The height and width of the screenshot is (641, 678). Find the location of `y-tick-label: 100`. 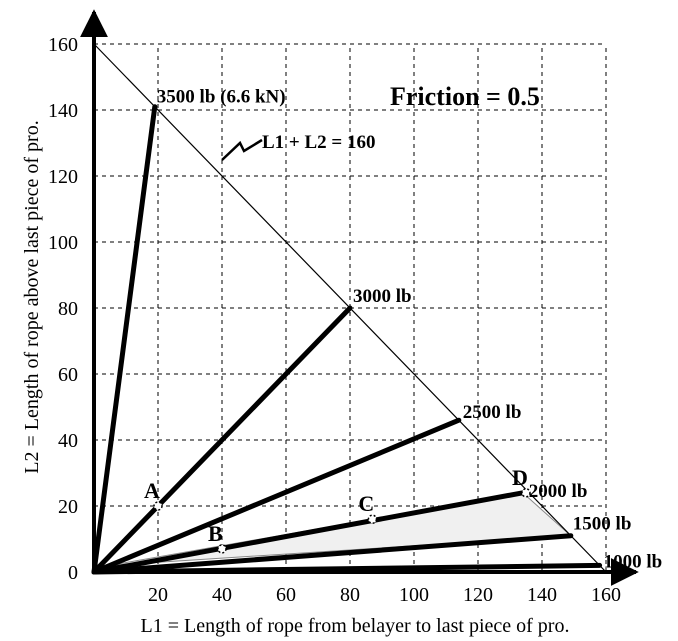

y-tick-label: 100 is located at coordinates (63, 243).